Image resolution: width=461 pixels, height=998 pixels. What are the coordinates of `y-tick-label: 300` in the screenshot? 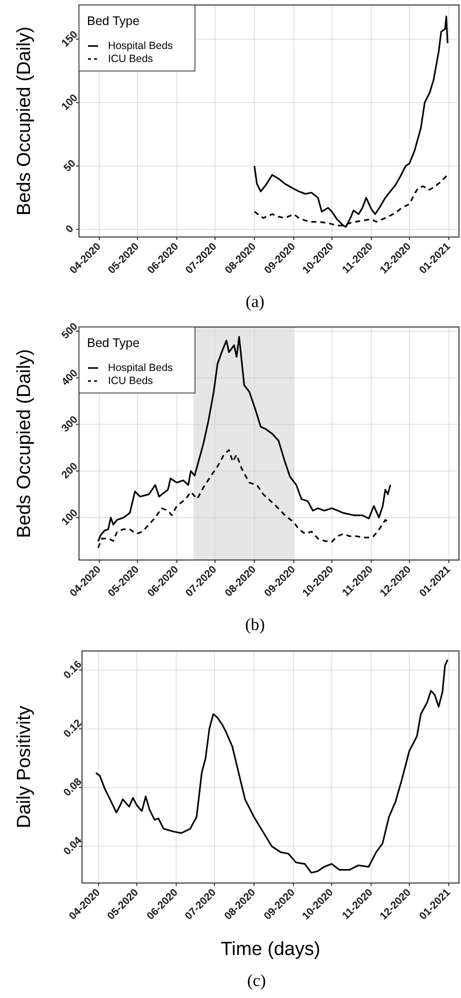 It's located at (69, 424).